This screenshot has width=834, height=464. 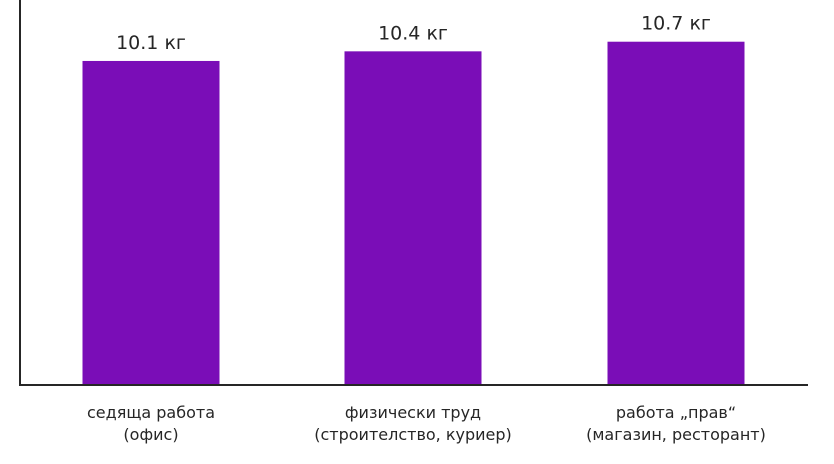 I want to click on category-label-2-line-2: (строителство, куриер), so click(x=413, y=434).